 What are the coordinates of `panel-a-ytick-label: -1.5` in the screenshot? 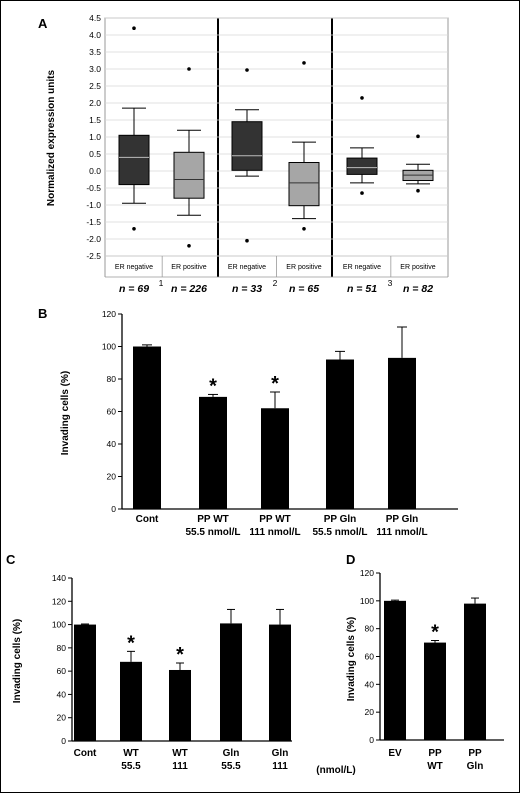 It's located at (93, 222).